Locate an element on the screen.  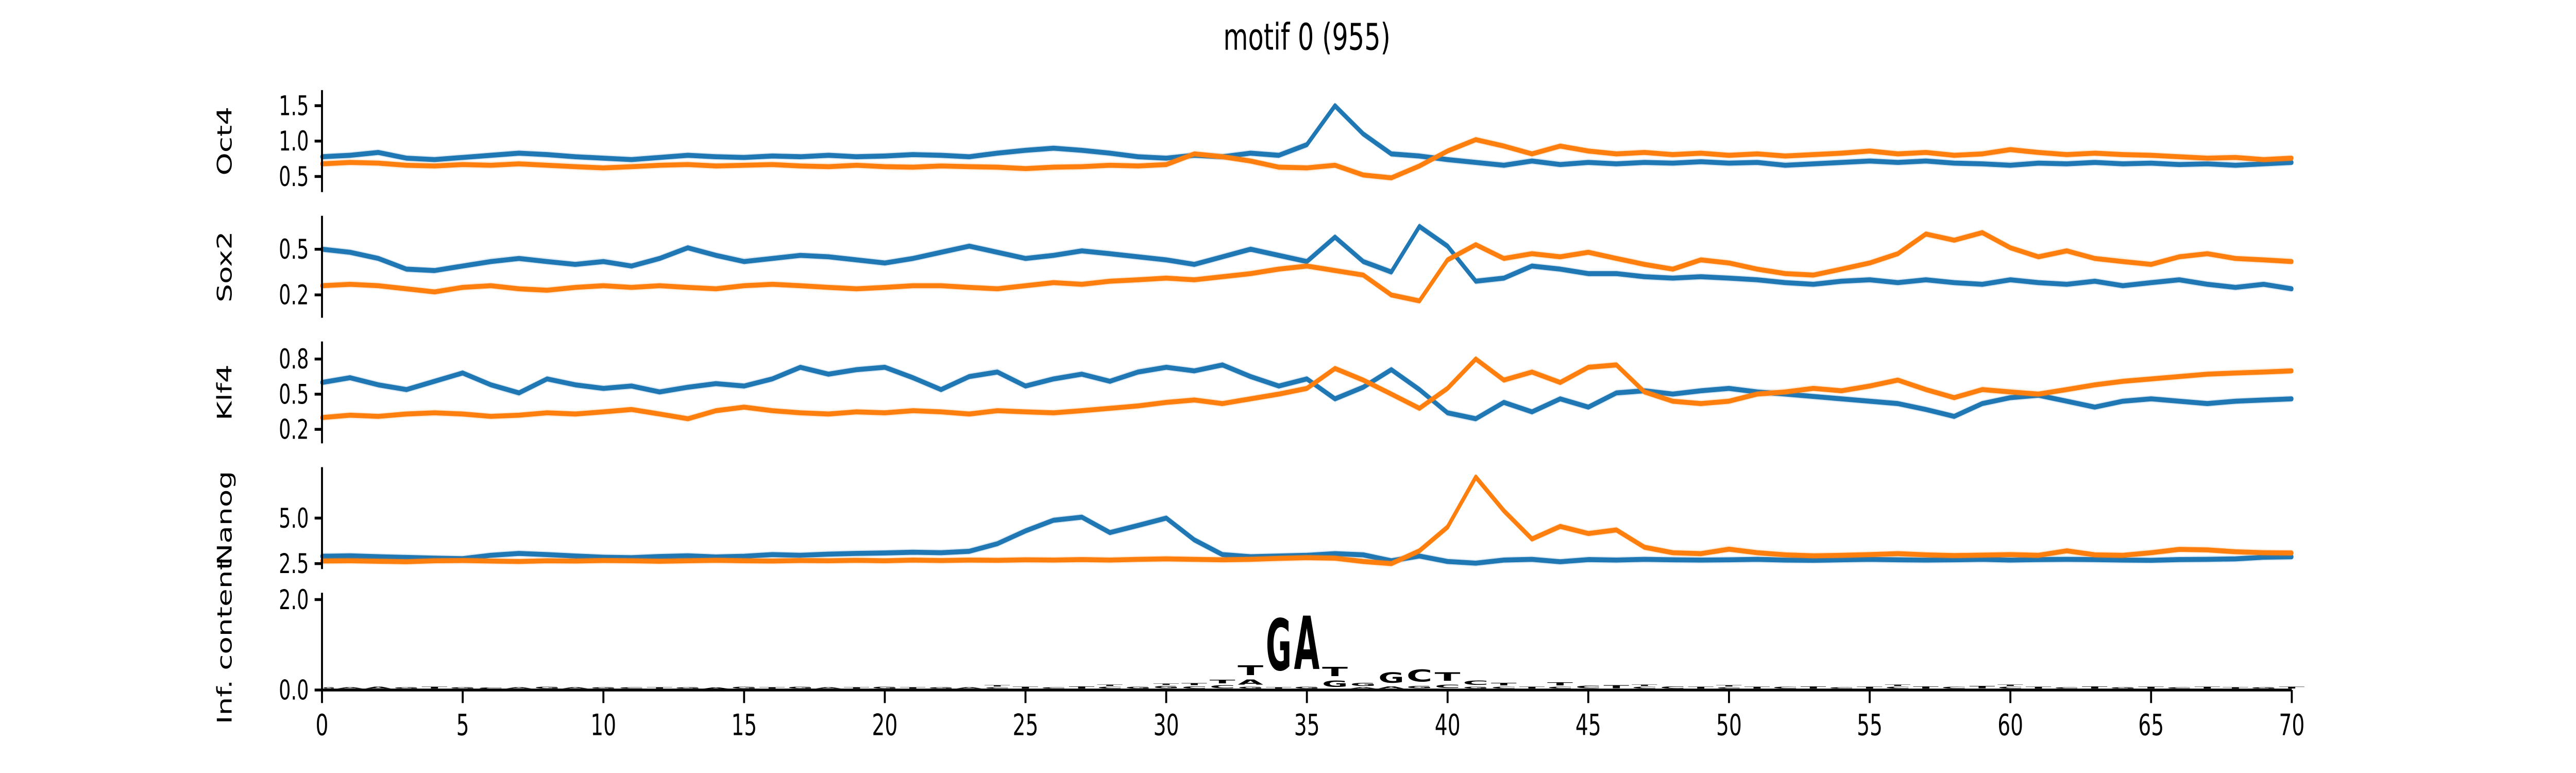
x-tick-label: 40 is located at coordinates (1448, 725).